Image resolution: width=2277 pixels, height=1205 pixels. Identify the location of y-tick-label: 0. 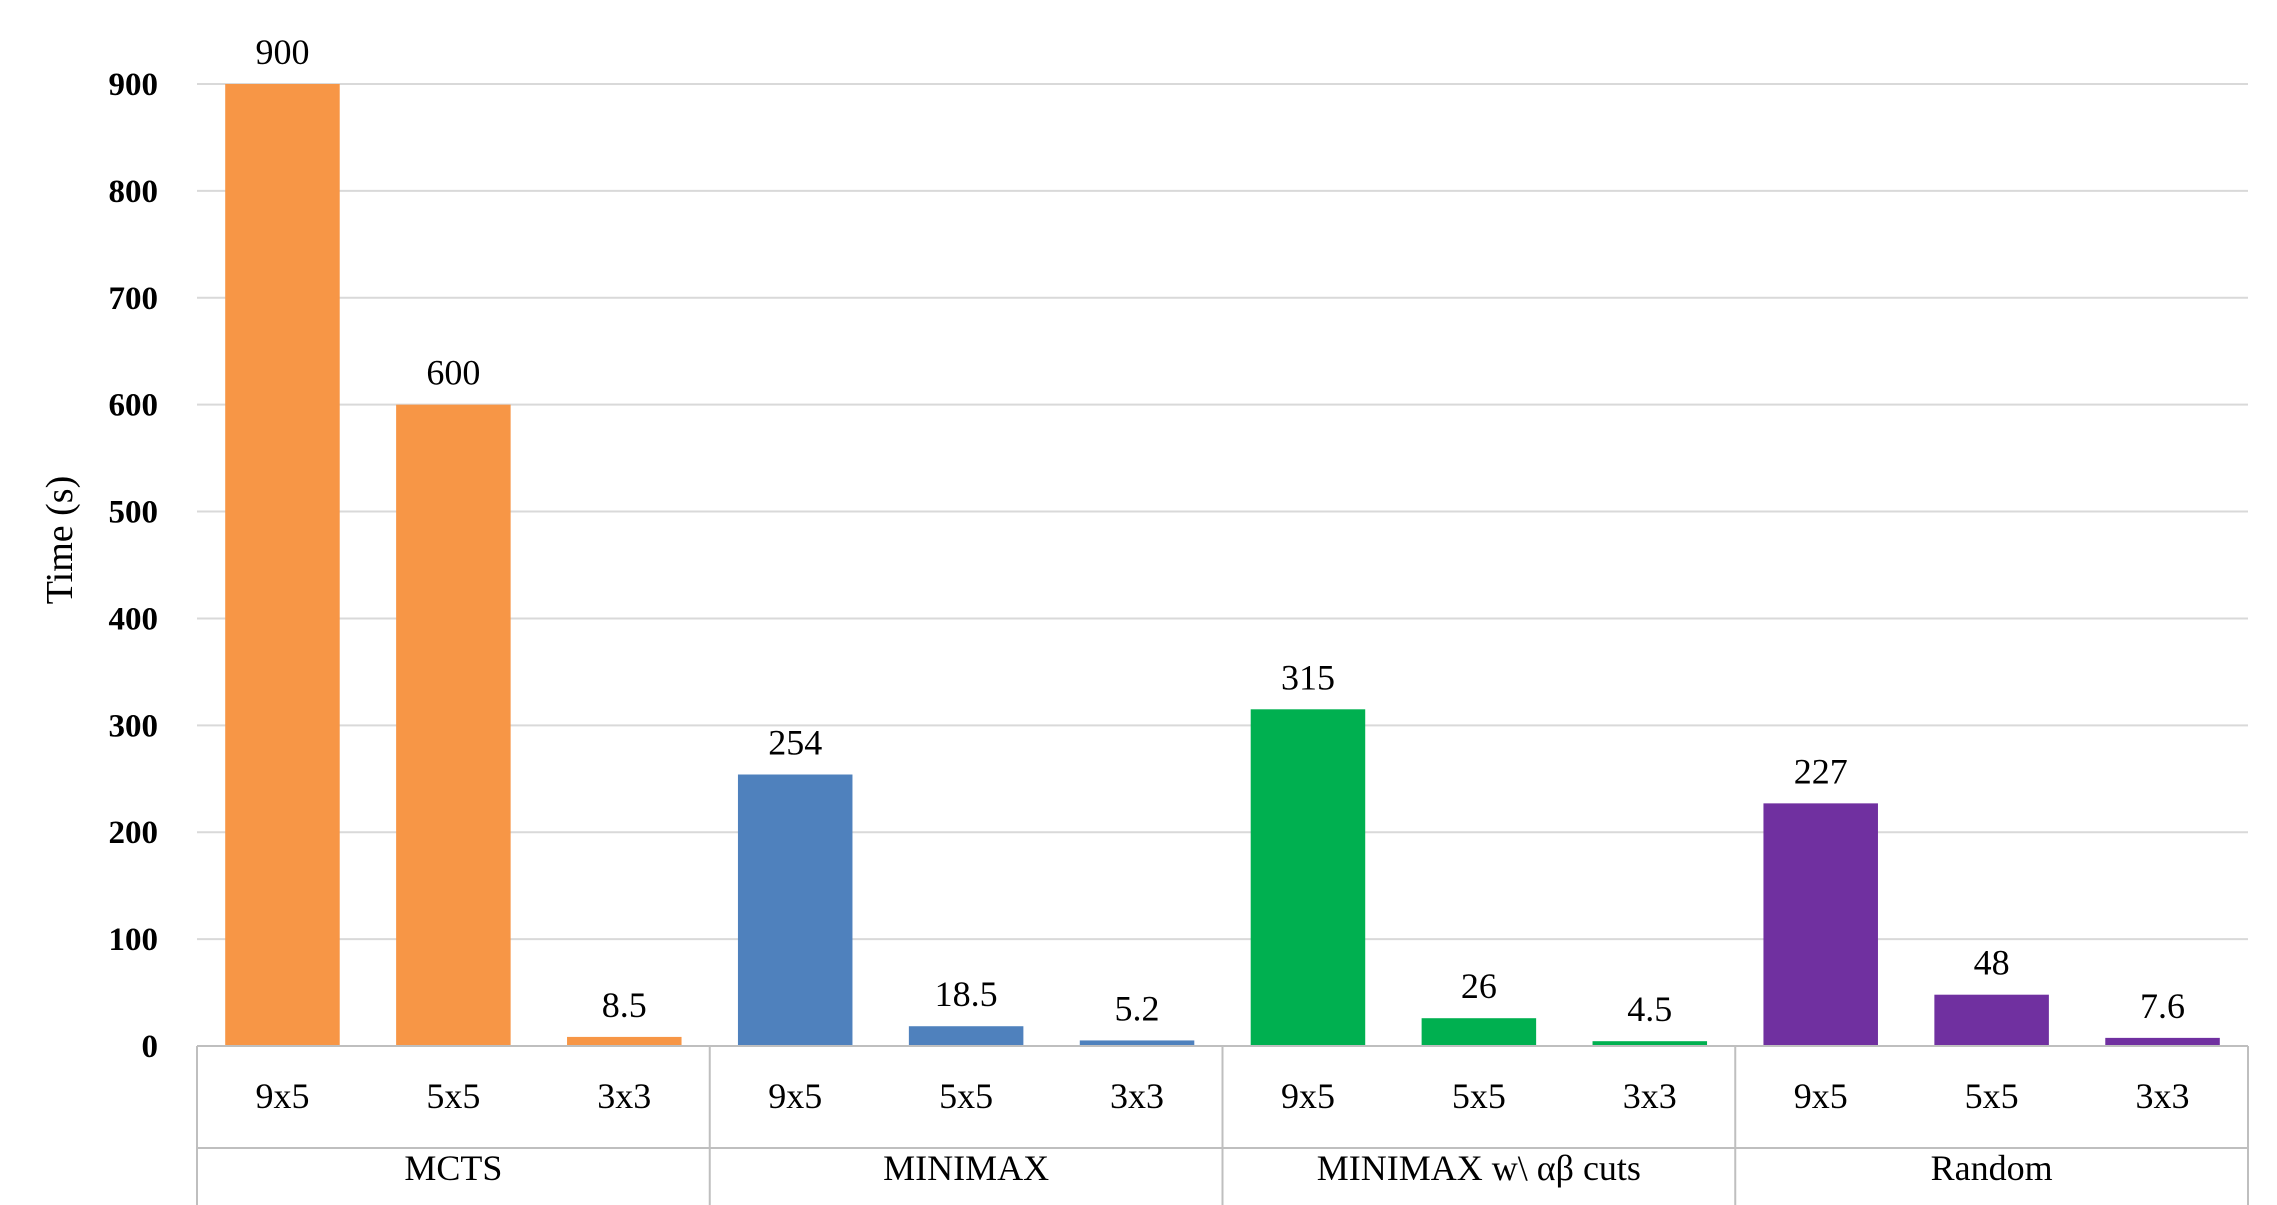
(150, 1047).